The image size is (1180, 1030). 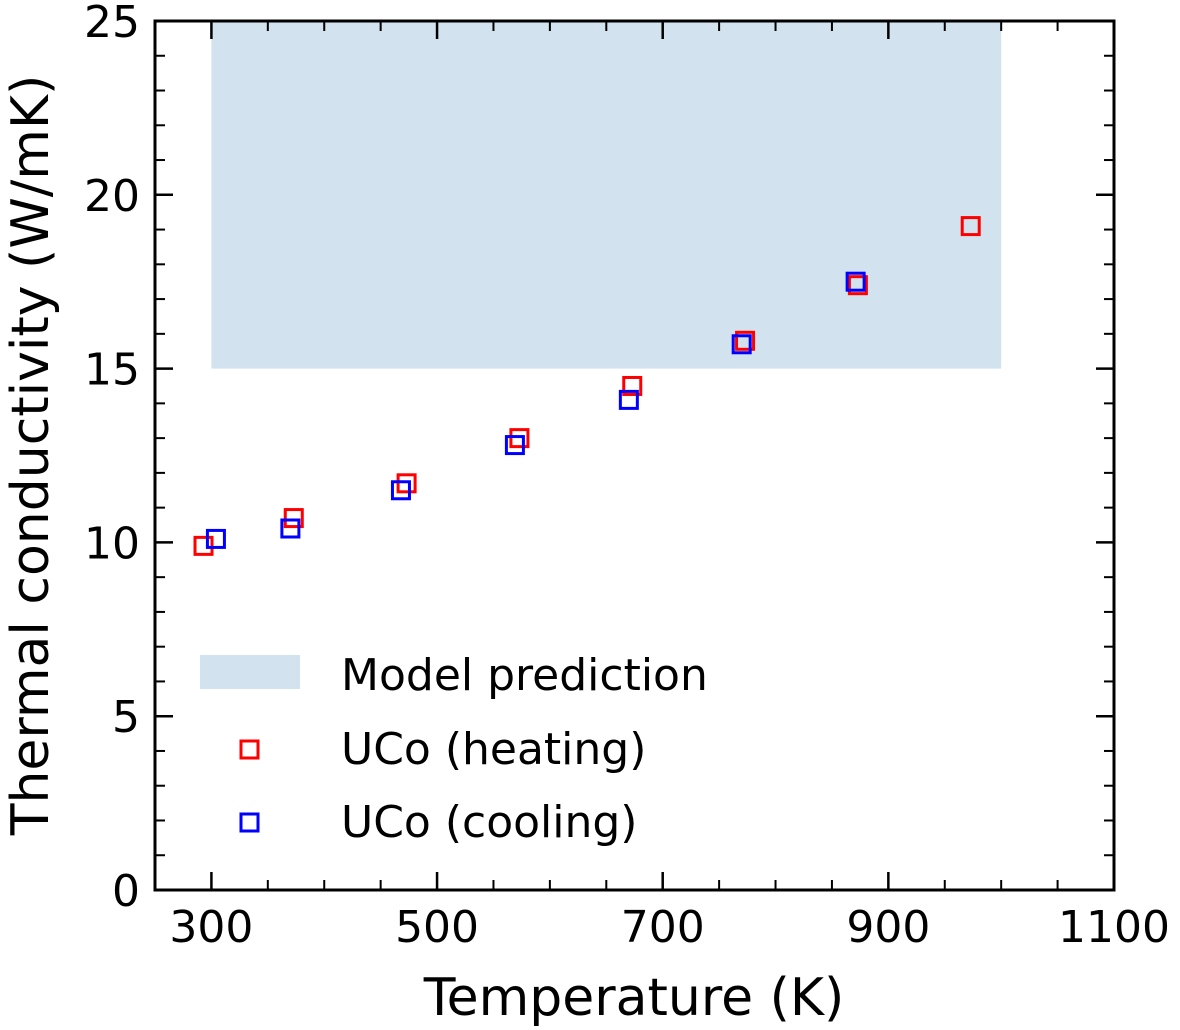 What do you see at coordinates (112, 543) in the screenshot?
I see `y-tick-label: 10` at bounding box center [112, 543].